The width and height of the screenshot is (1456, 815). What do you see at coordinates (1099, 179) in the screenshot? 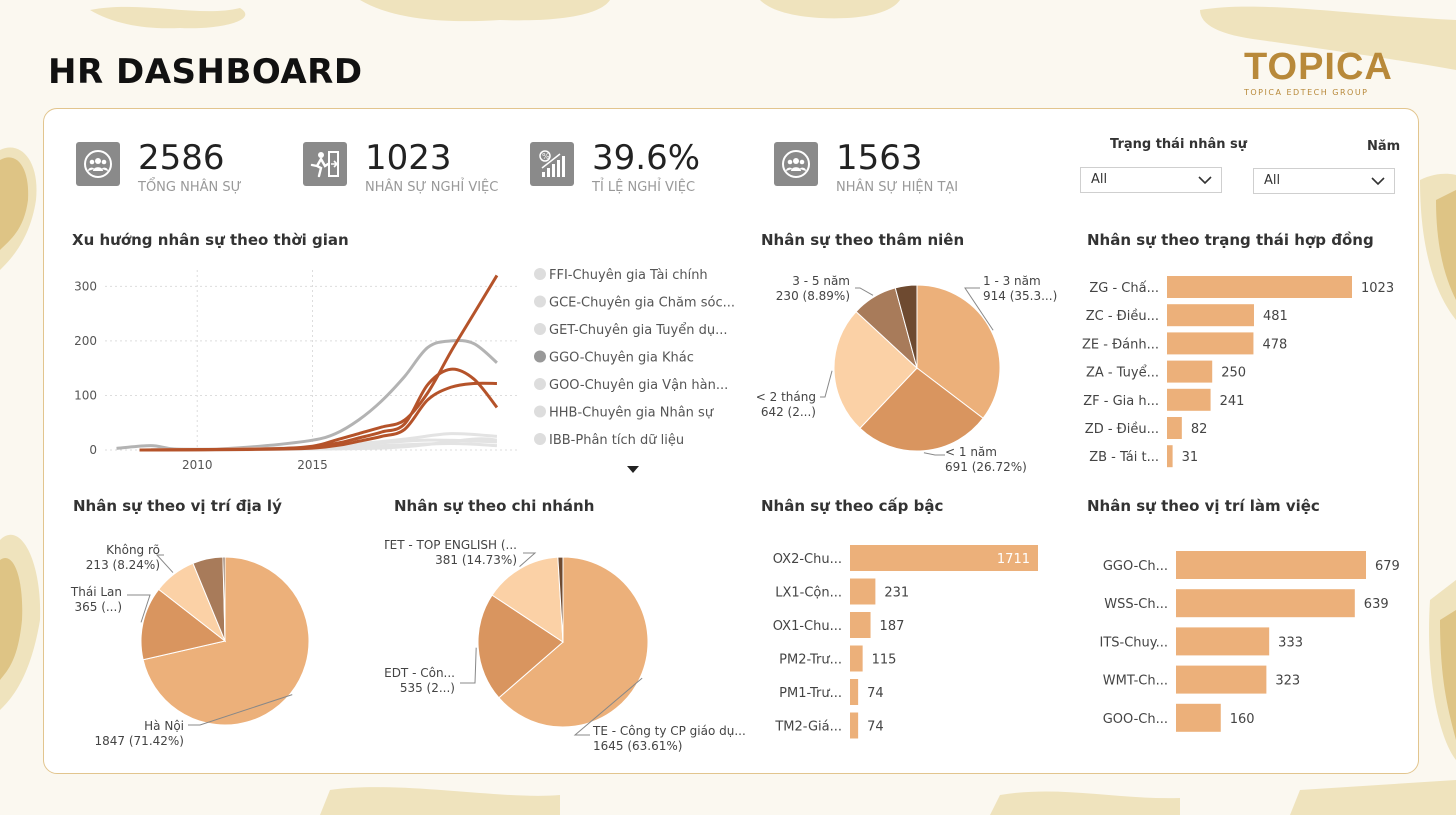
I see `status-filter-value: All` at bounding box center [1099, 179].